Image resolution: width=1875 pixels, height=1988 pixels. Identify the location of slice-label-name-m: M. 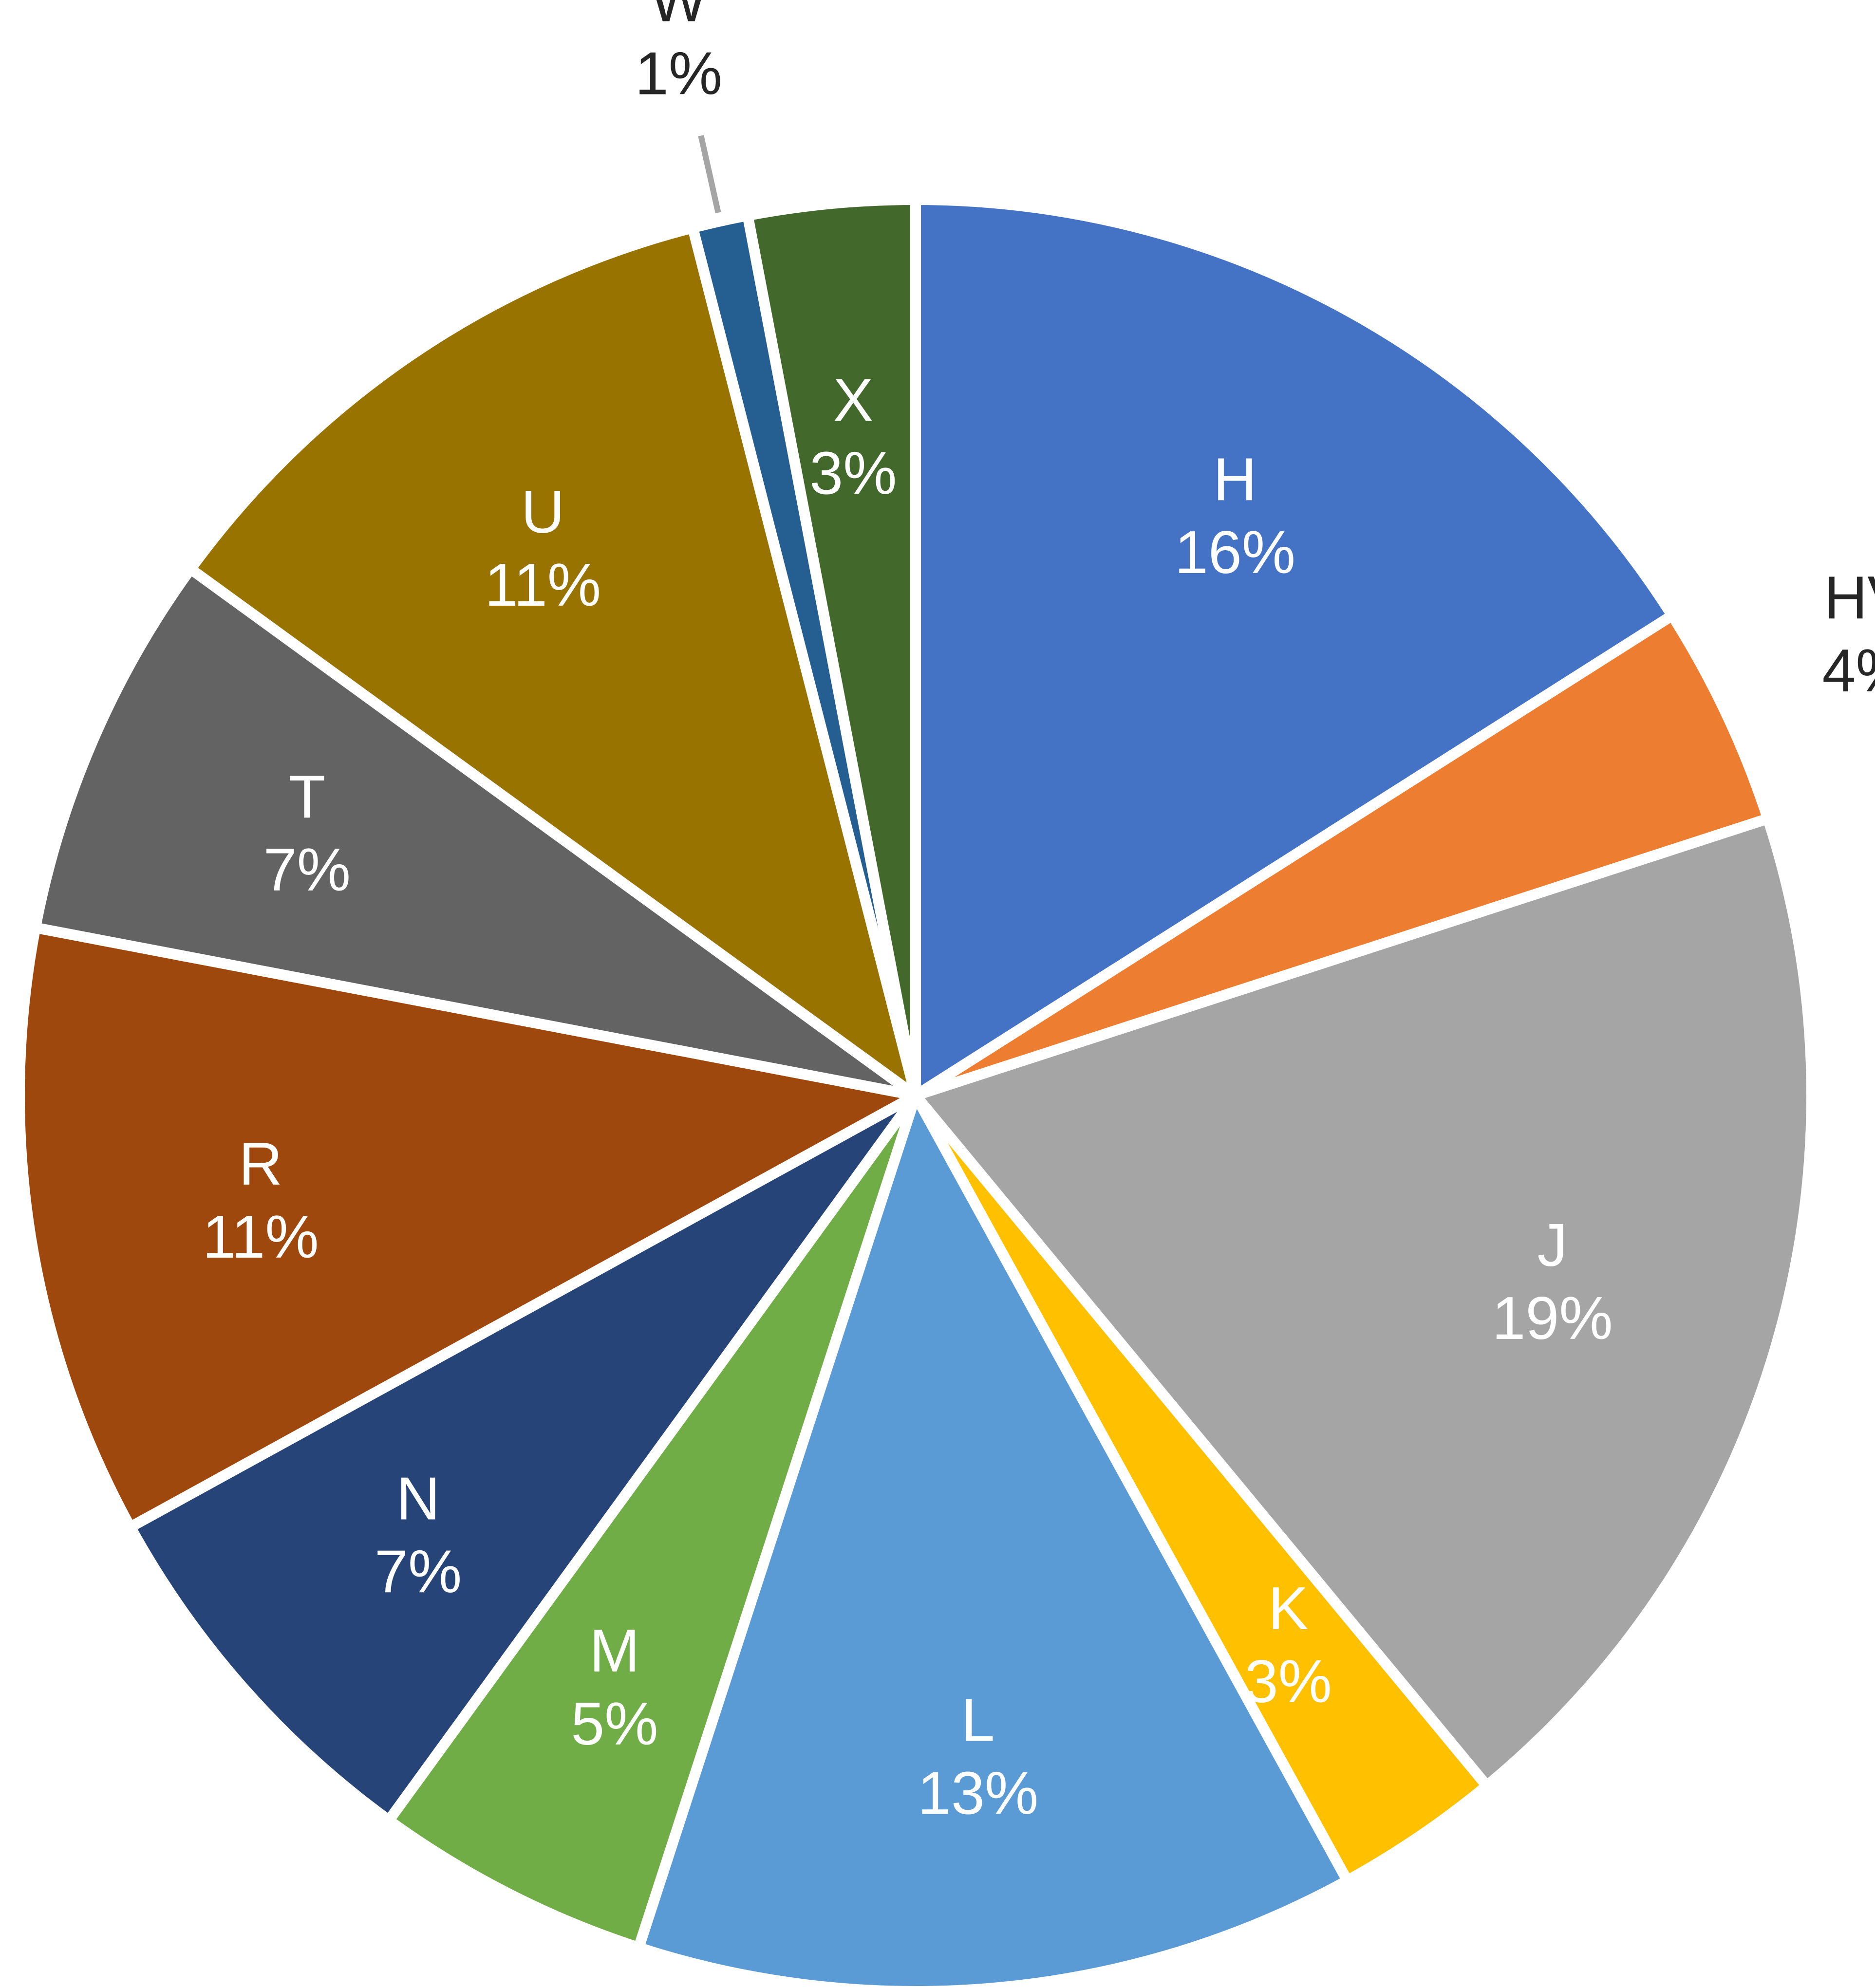
(614, 1651).